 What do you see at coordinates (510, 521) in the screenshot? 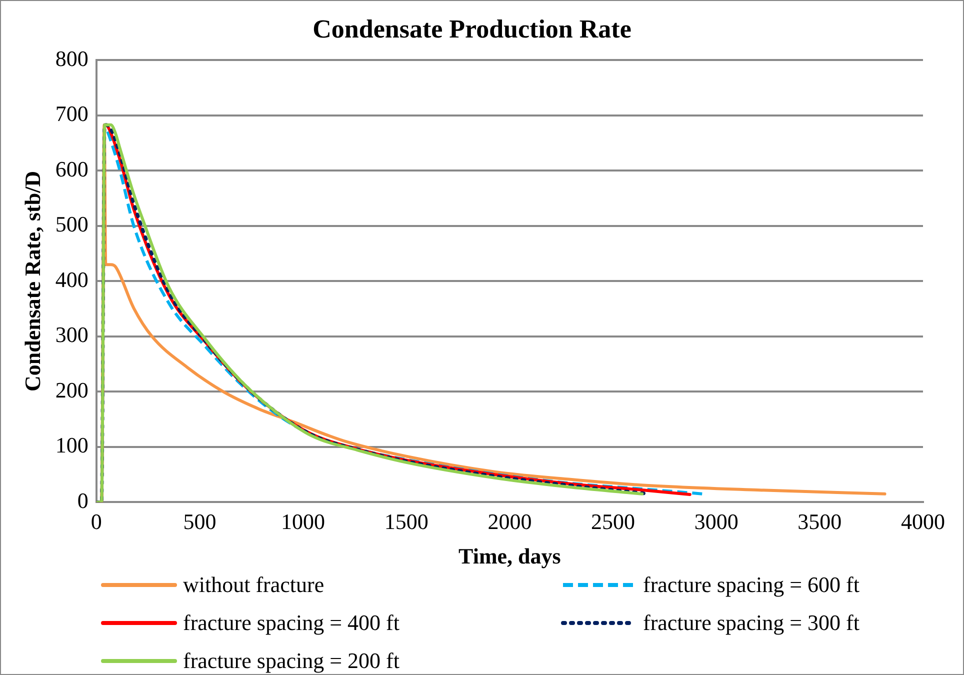
I see `x-tick-label: 2000` at bounding box center [510, 521].